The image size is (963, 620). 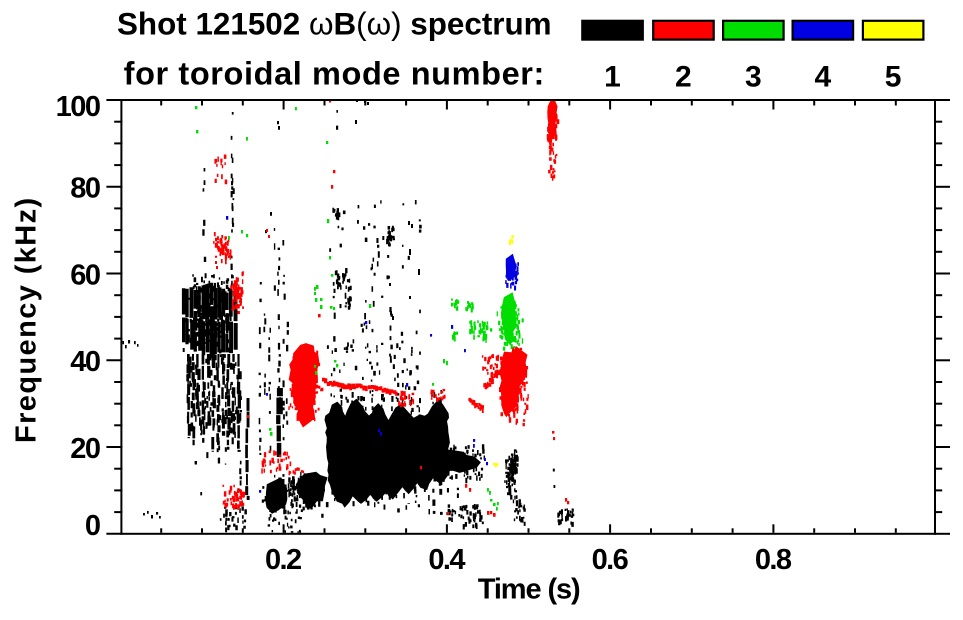 What do you see at coordinates (610, 560) in the screenshot?
I see `svg-text: 0.6` at bounding box center [610, 560].